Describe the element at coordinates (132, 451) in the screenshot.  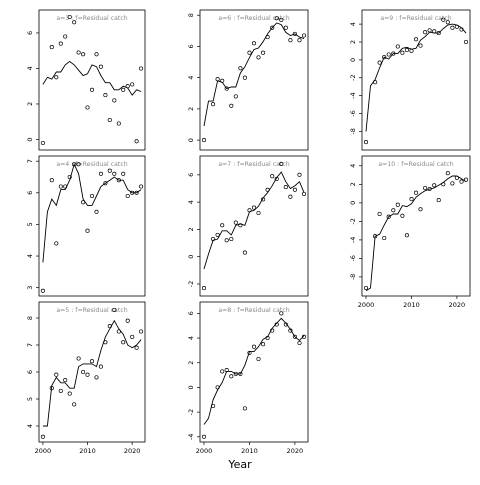
I see `x-tick-label: 2020` at that location.